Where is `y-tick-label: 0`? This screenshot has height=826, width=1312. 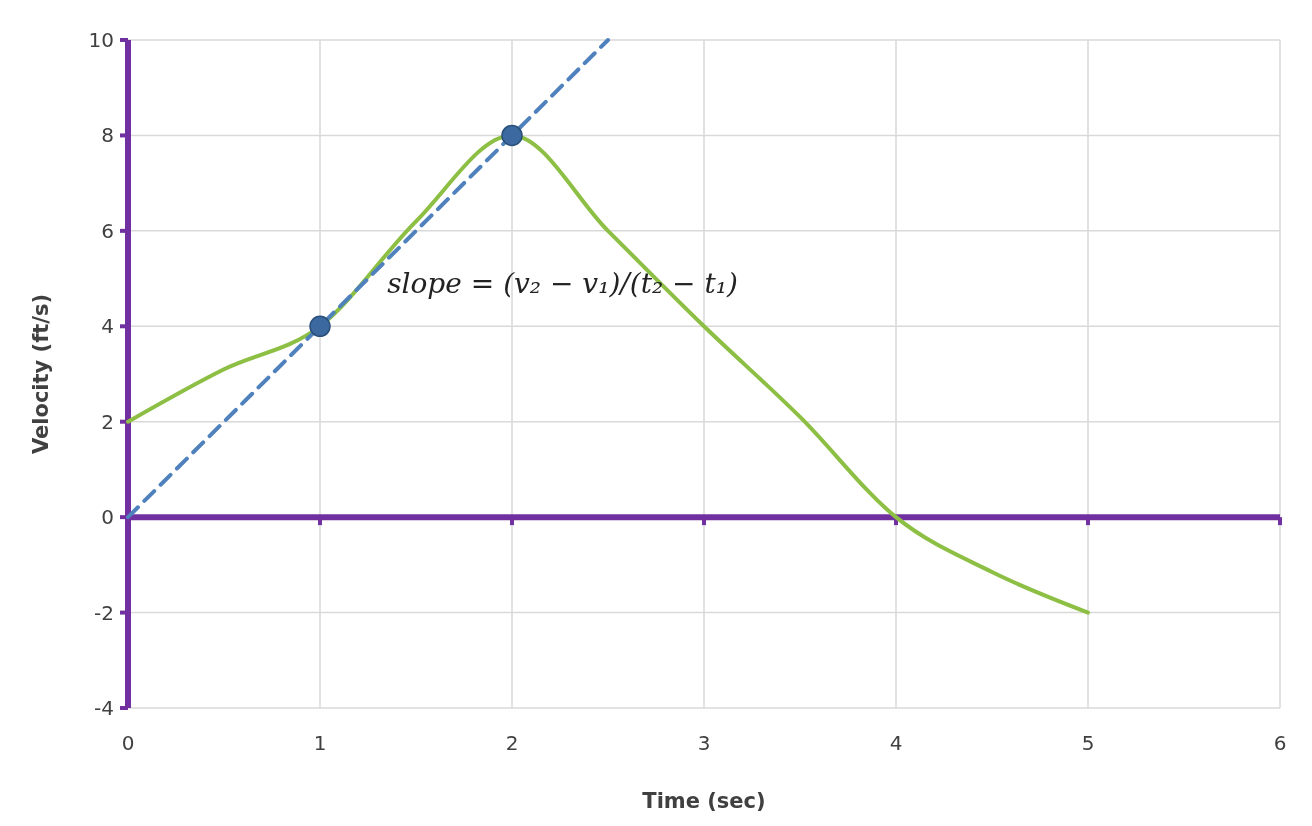 y-tick-label: 0 is located at coordinates (107, 517).